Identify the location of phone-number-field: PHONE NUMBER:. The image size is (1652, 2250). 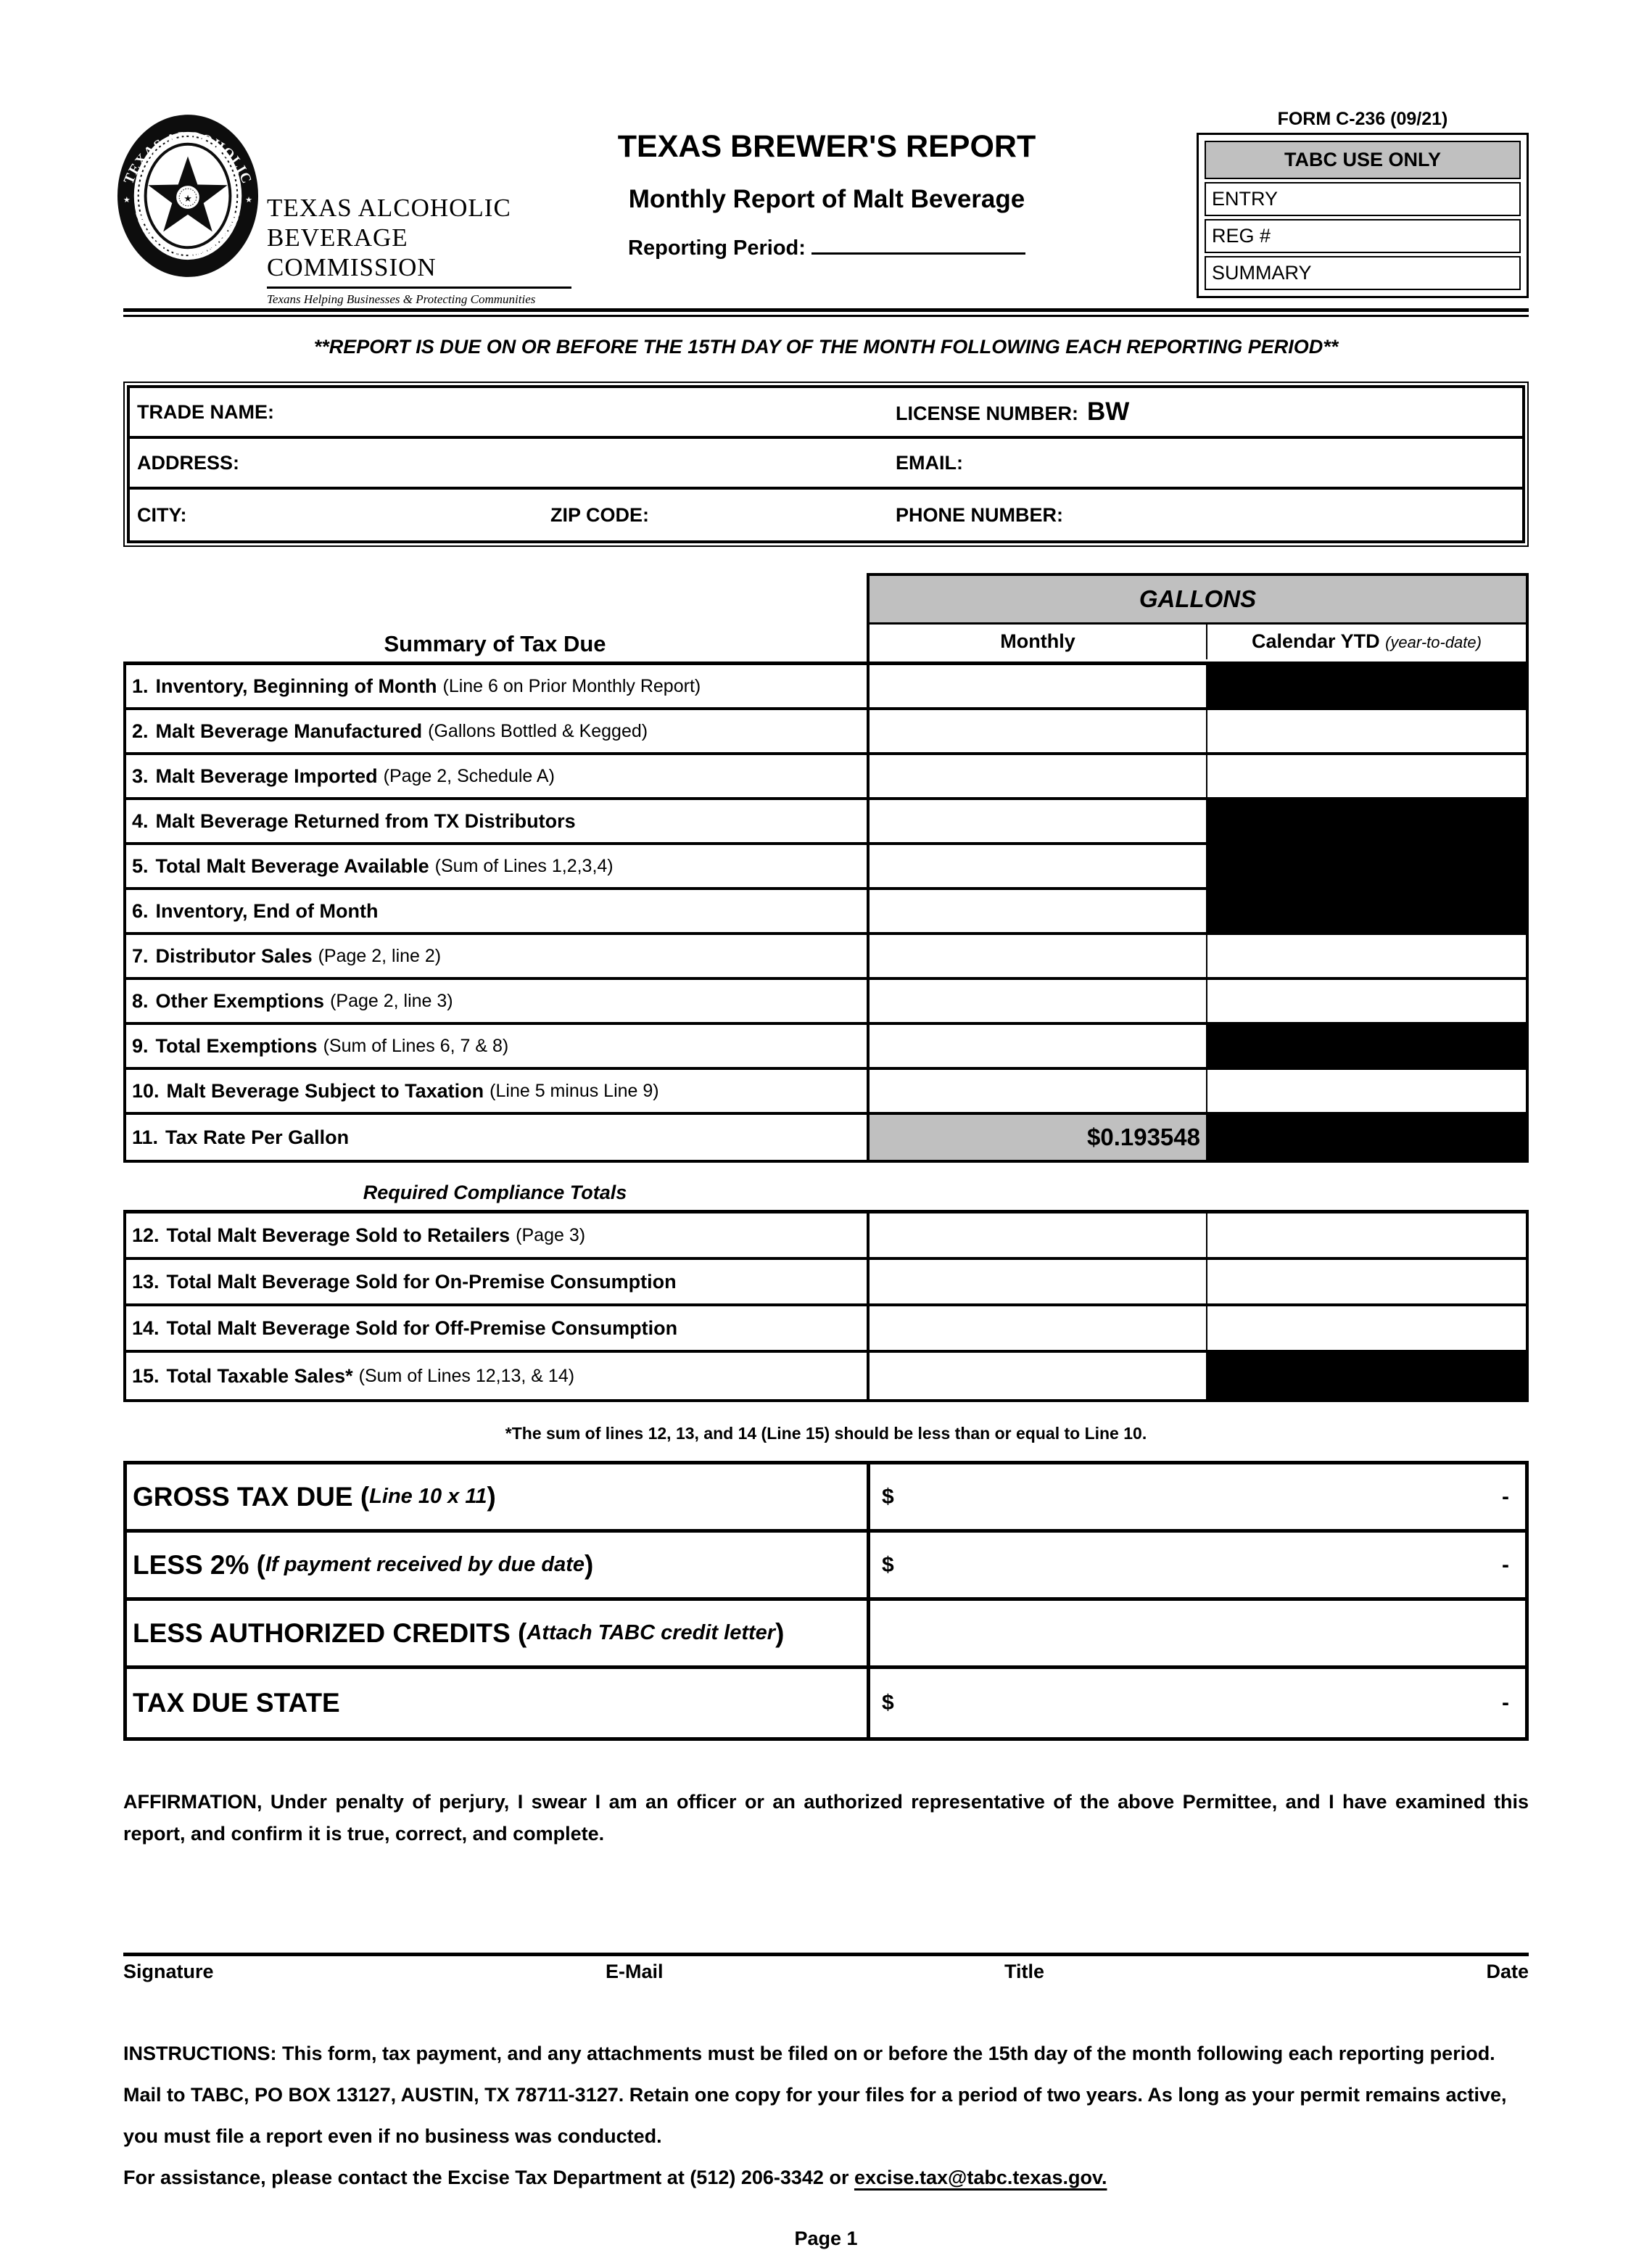
(980, 514).